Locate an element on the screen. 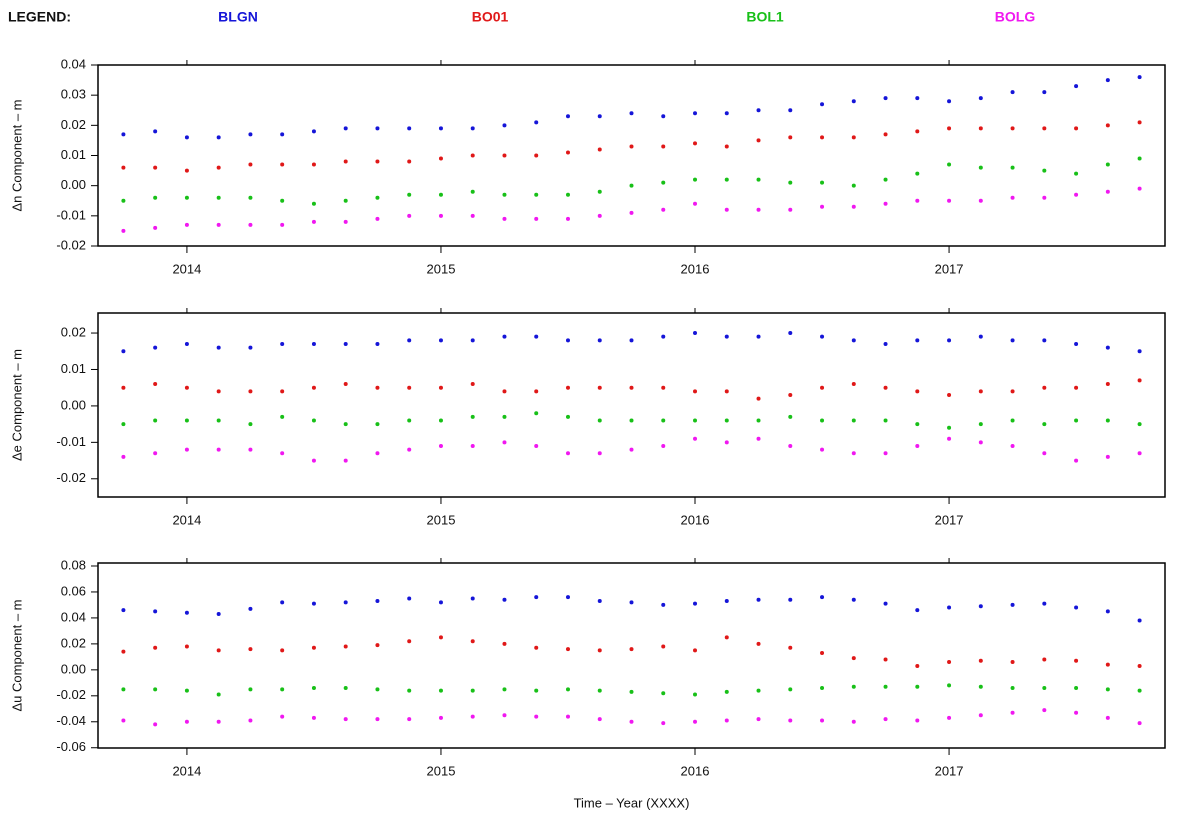  legend-title: LEGEND: is located at coordinates (39, 17).